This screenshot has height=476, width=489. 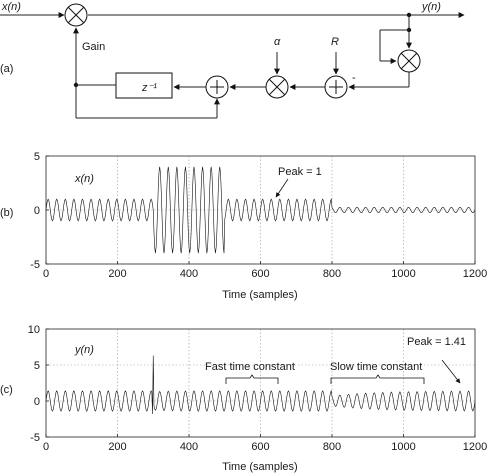 What do you see at coordinates (436, 342) in the screenshot?
I see `peak-annotation-c: Peak = 1.41` at bounding box center [436, 342].